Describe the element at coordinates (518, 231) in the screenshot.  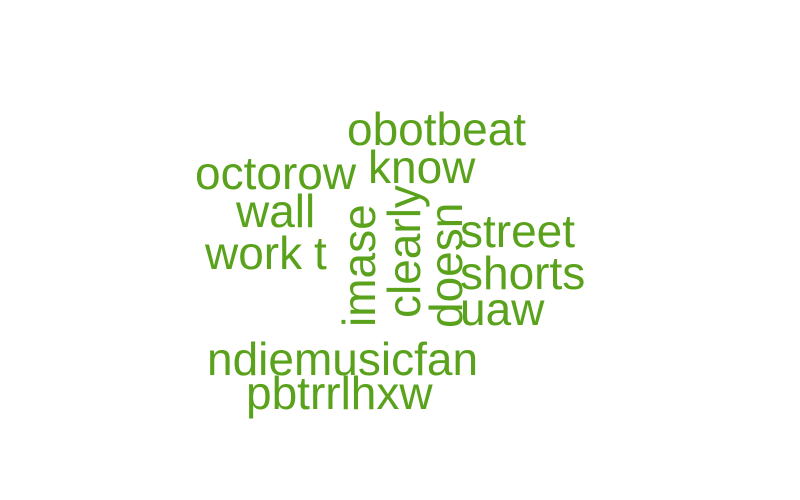
I see `word-street: street` at that location.